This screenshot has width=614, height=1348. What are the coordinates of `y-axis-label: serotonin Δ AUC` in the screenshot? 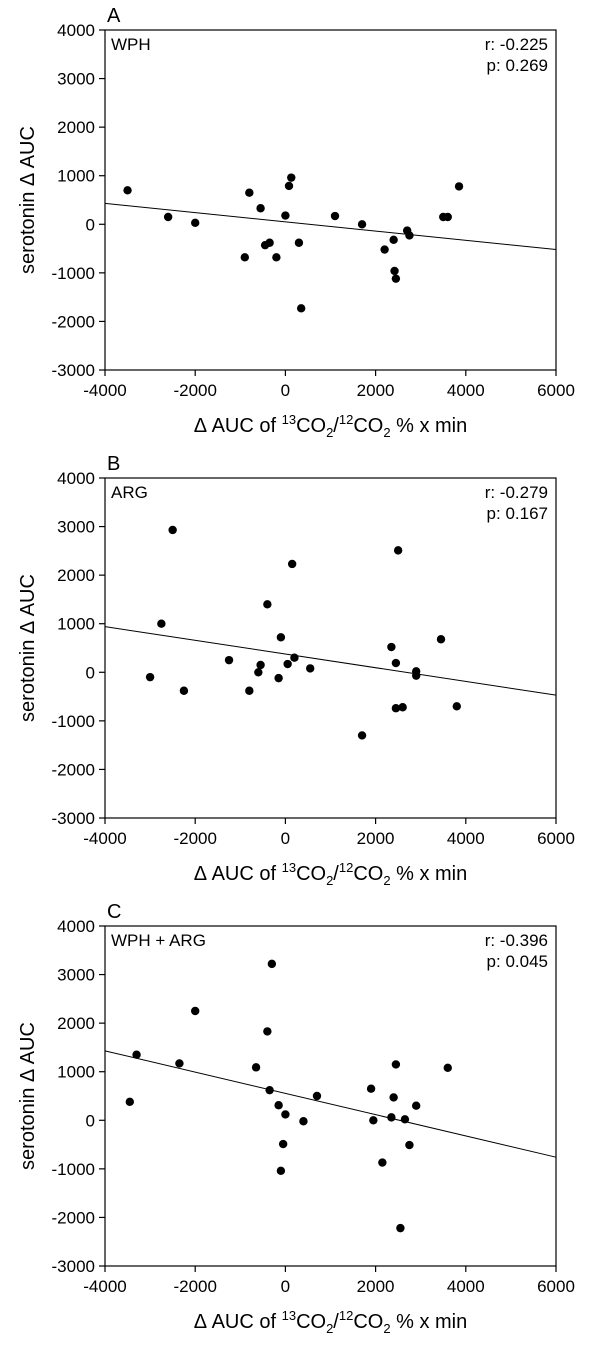 It's located at (28, 648).